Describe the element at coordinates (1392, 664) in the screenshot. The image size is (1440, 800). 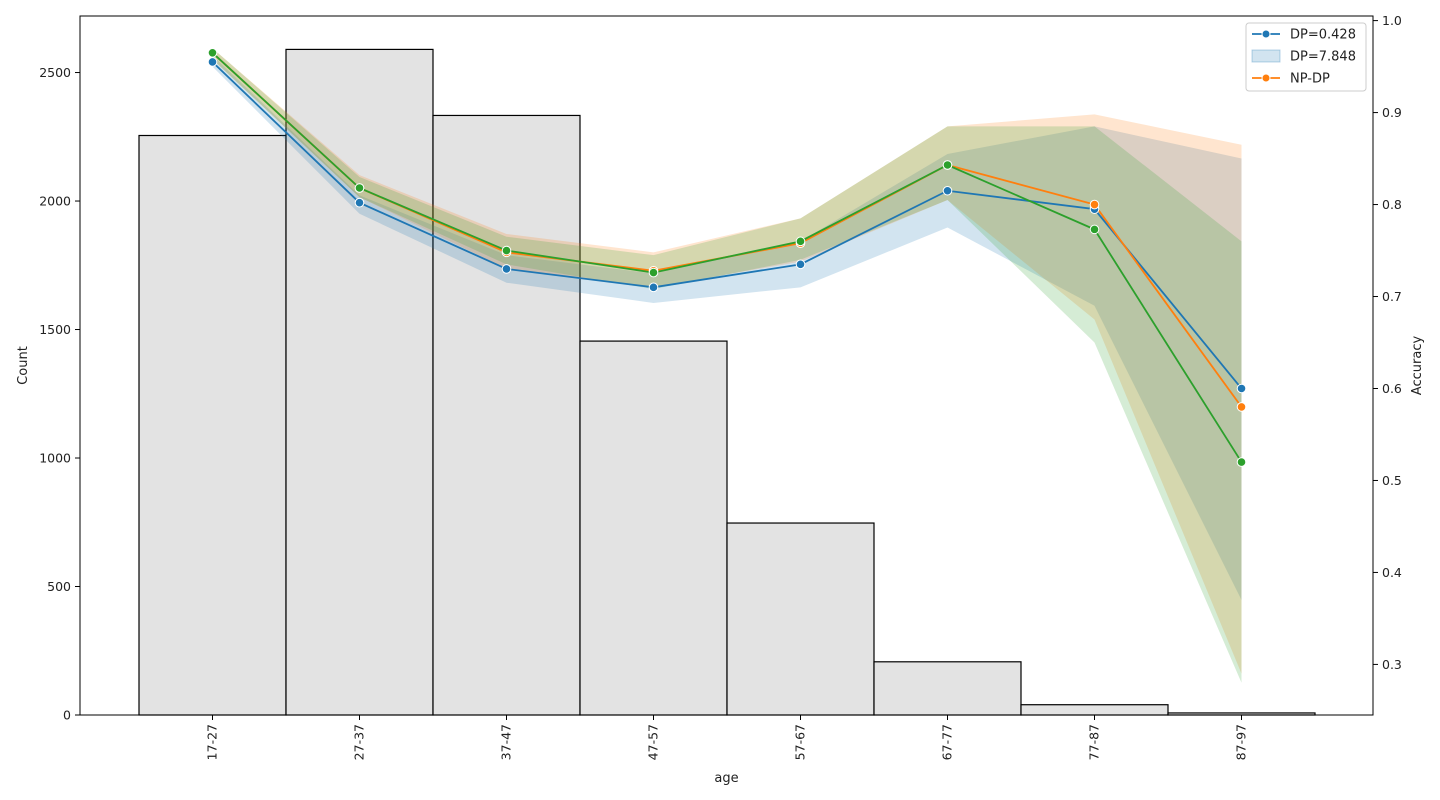
I see `y-right-tick-label: 0.3` at that location.